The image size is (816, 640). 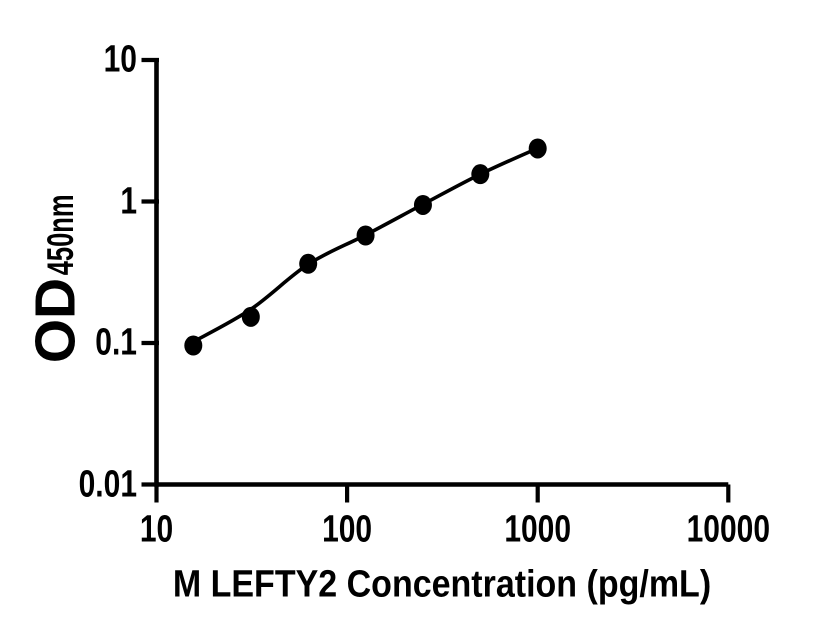 What do you see at coordinates (347, 528) in the screenshot?
I see `x-tick-label-100: 100` at bounding box center [347, 528].